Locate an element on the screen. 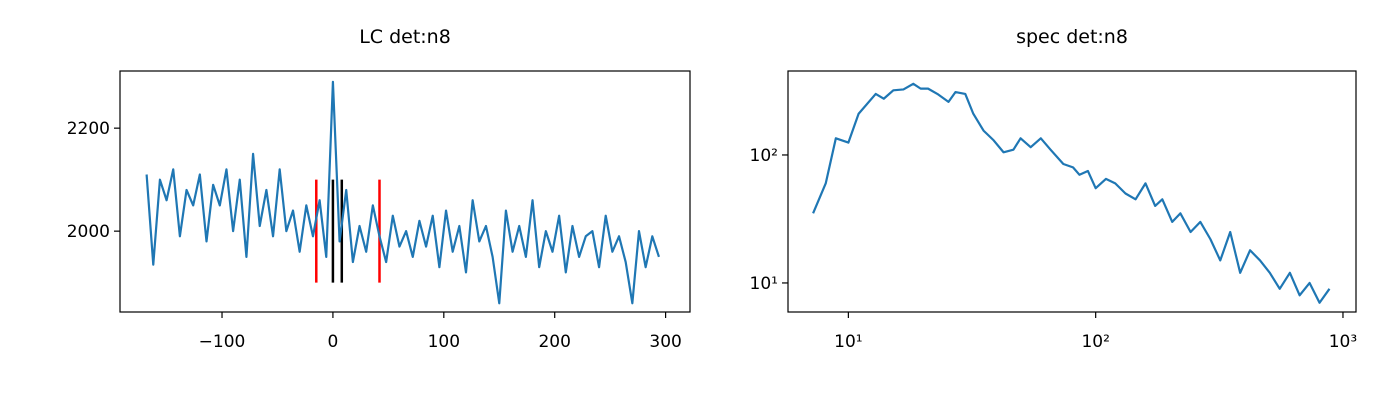 This screenshot has height=400, width=1400. y-tick-label: 10² is located at coordinates (764, 156).